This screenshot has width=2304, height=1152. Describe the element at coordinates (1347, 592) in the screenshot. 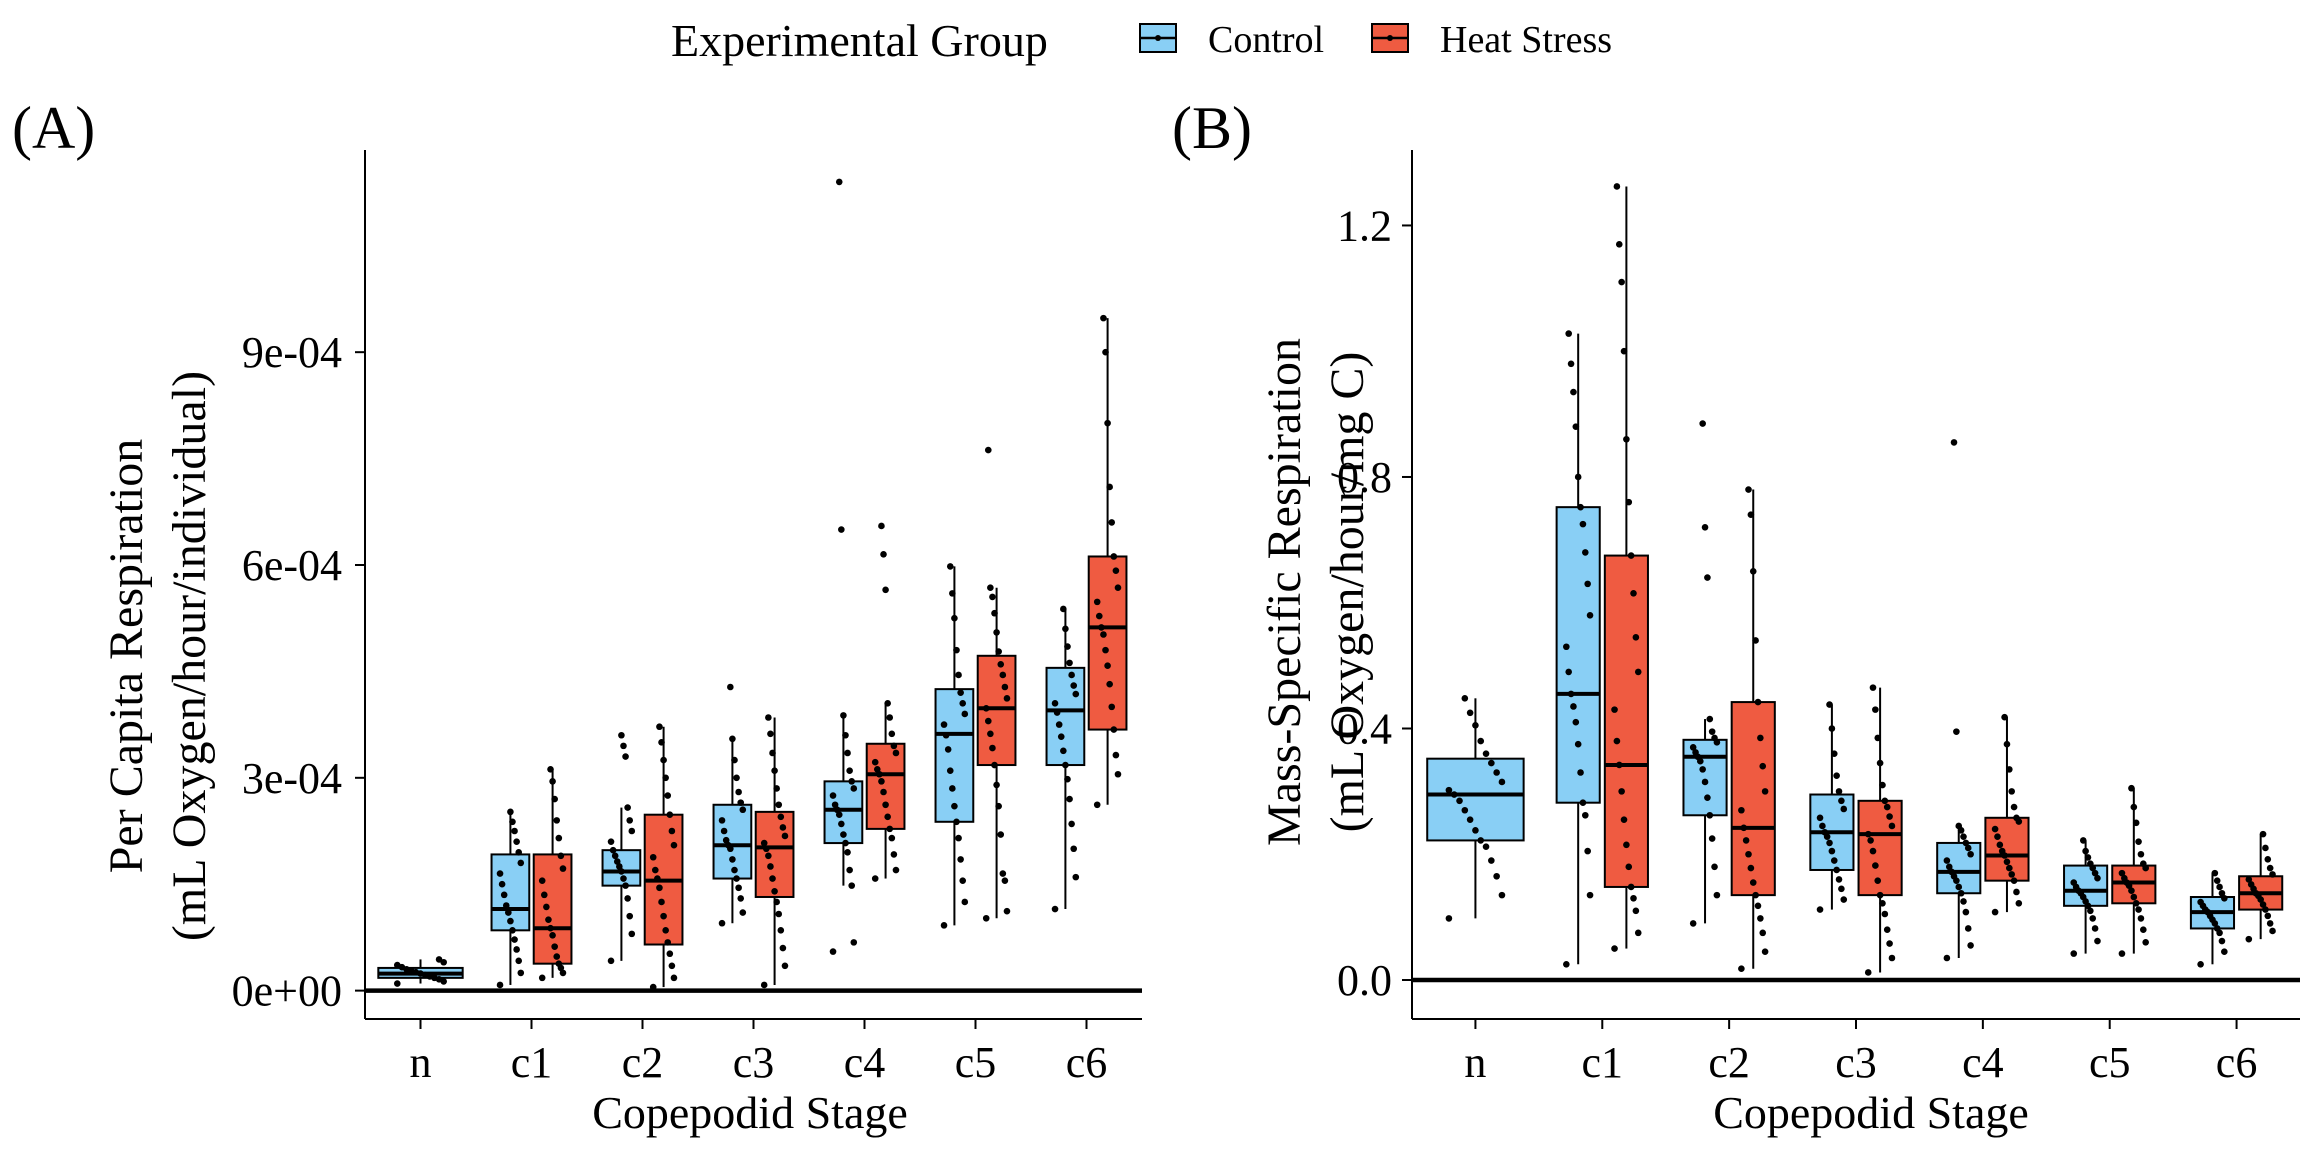

I see `panel-b-y-axis-title-line2: (mL Oxygen/hour/mg C)` at that location.